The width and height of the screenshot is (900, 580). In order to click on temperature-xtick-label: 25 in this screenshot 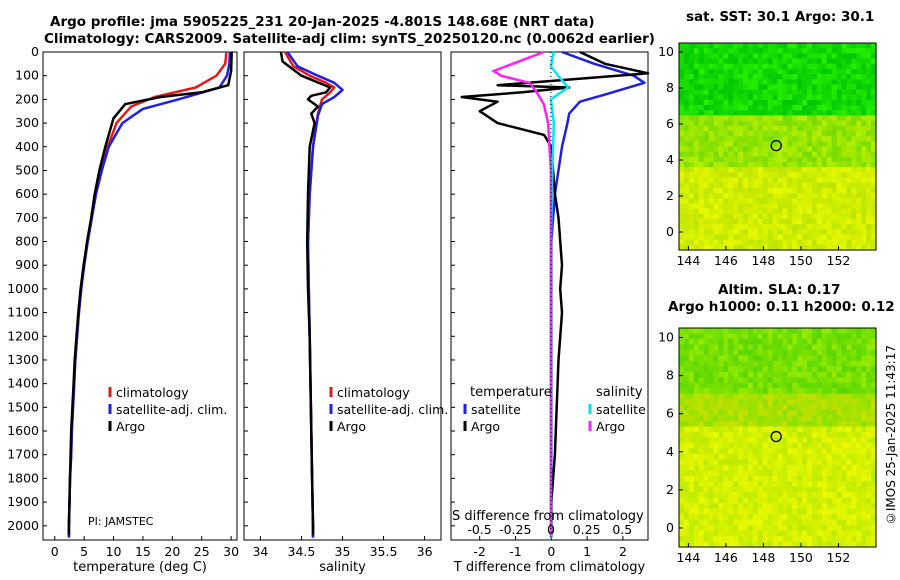, I will do `click(202, 551)`.